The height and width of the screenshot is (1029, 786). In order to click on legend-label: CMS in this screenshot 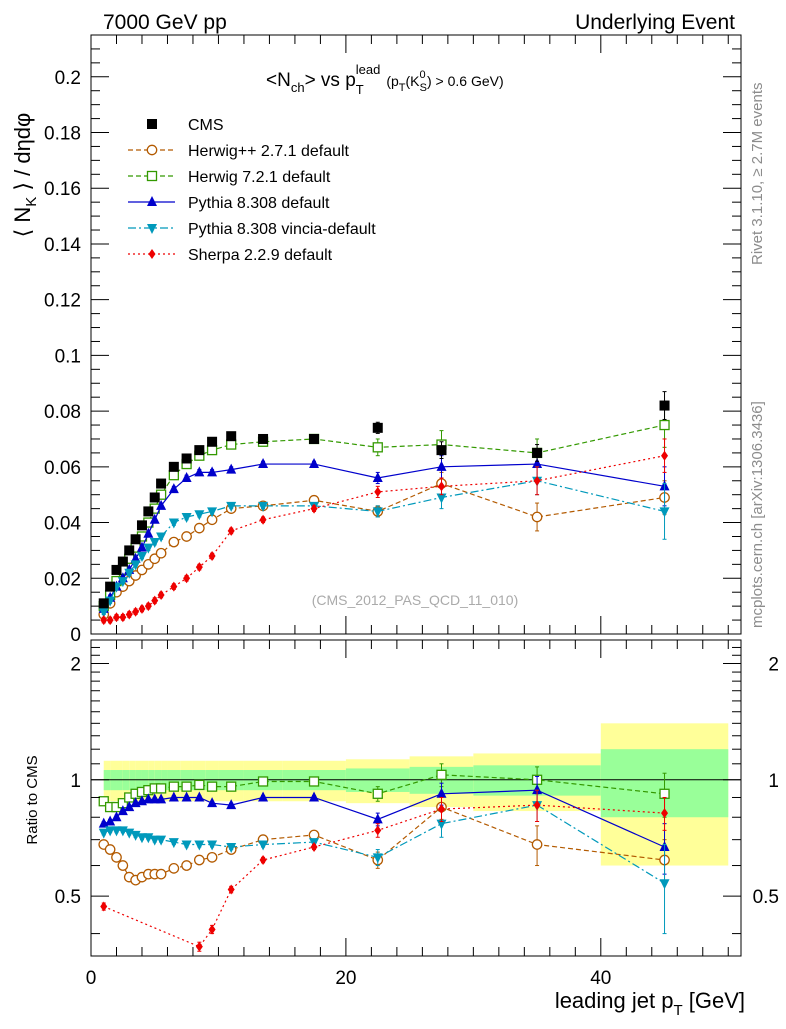, I will do `click(206, 125)`.